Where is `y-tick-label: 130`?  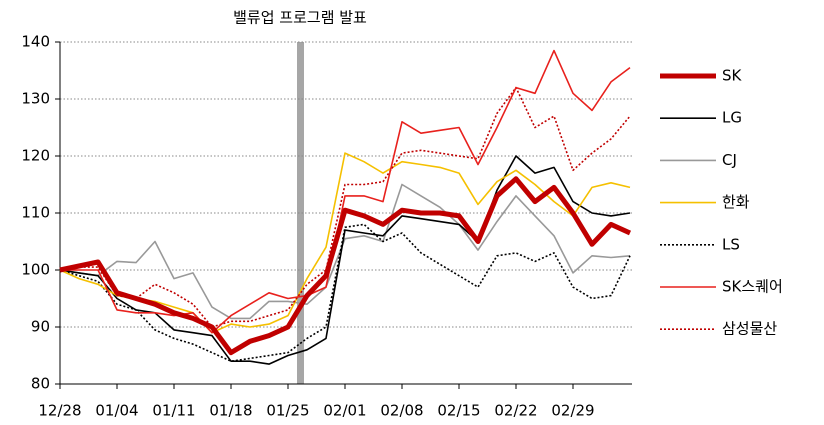
y-tick-label: 130 is located at coordinates (35, 99).